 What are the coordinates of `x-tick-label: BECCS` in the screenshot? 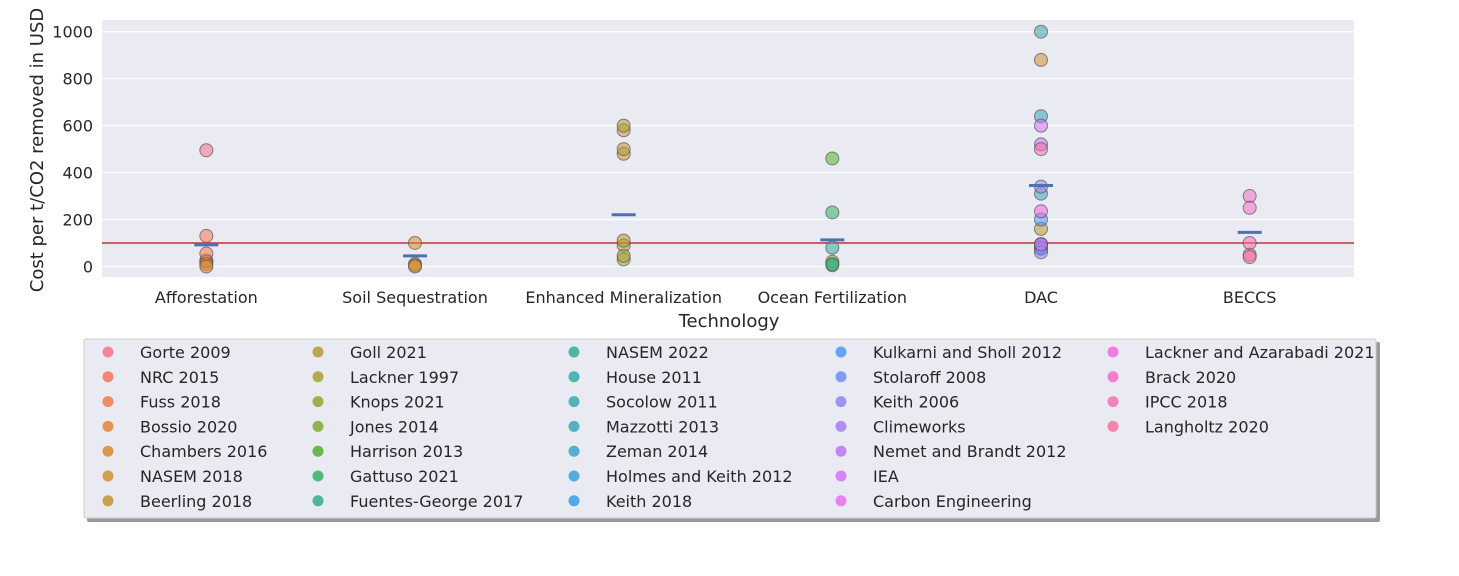 It's located at (1250, 297).